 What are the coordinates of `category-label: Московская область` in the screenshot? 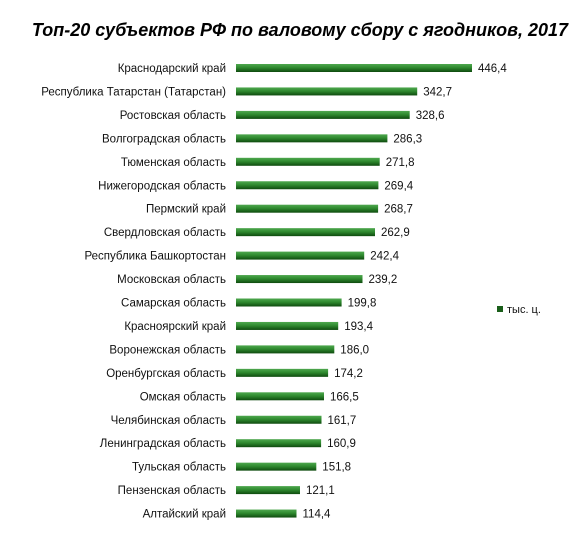 It's located at (171, 280).